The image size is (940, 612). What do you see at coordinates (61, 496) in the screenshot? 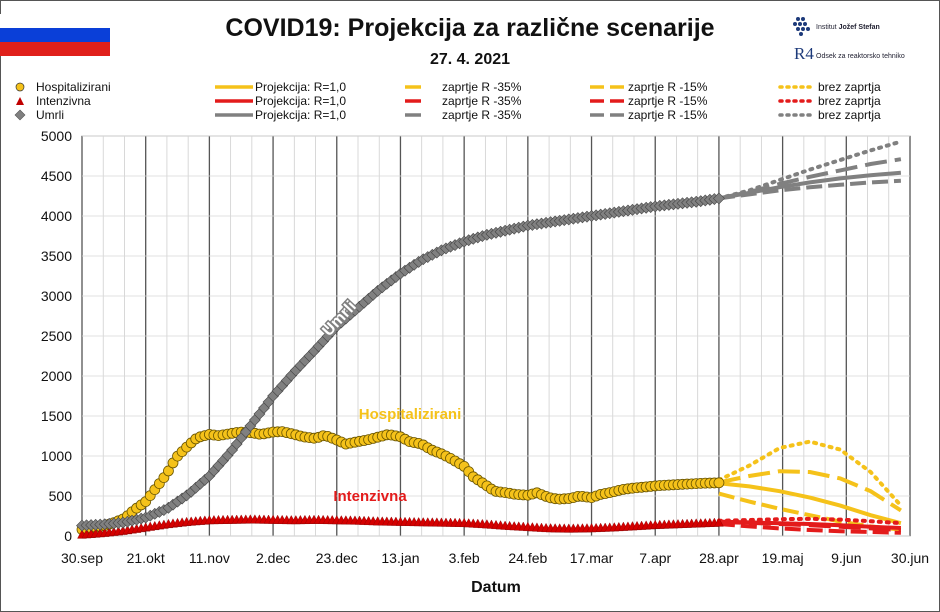
I see `y-tick-label: 500` at bounding box center [61, 496].